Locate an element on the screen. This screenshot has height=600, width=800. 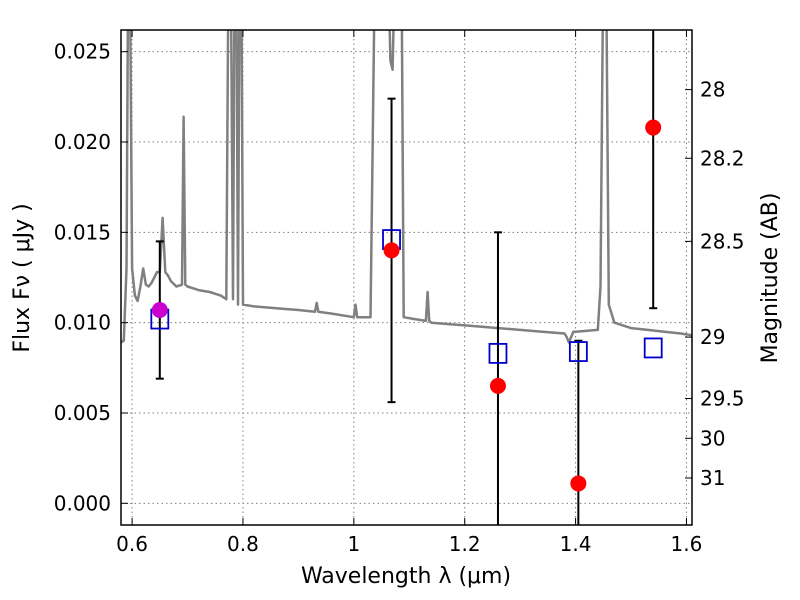
y-tick-label: 0.015 is located at coordinates (82, 232).